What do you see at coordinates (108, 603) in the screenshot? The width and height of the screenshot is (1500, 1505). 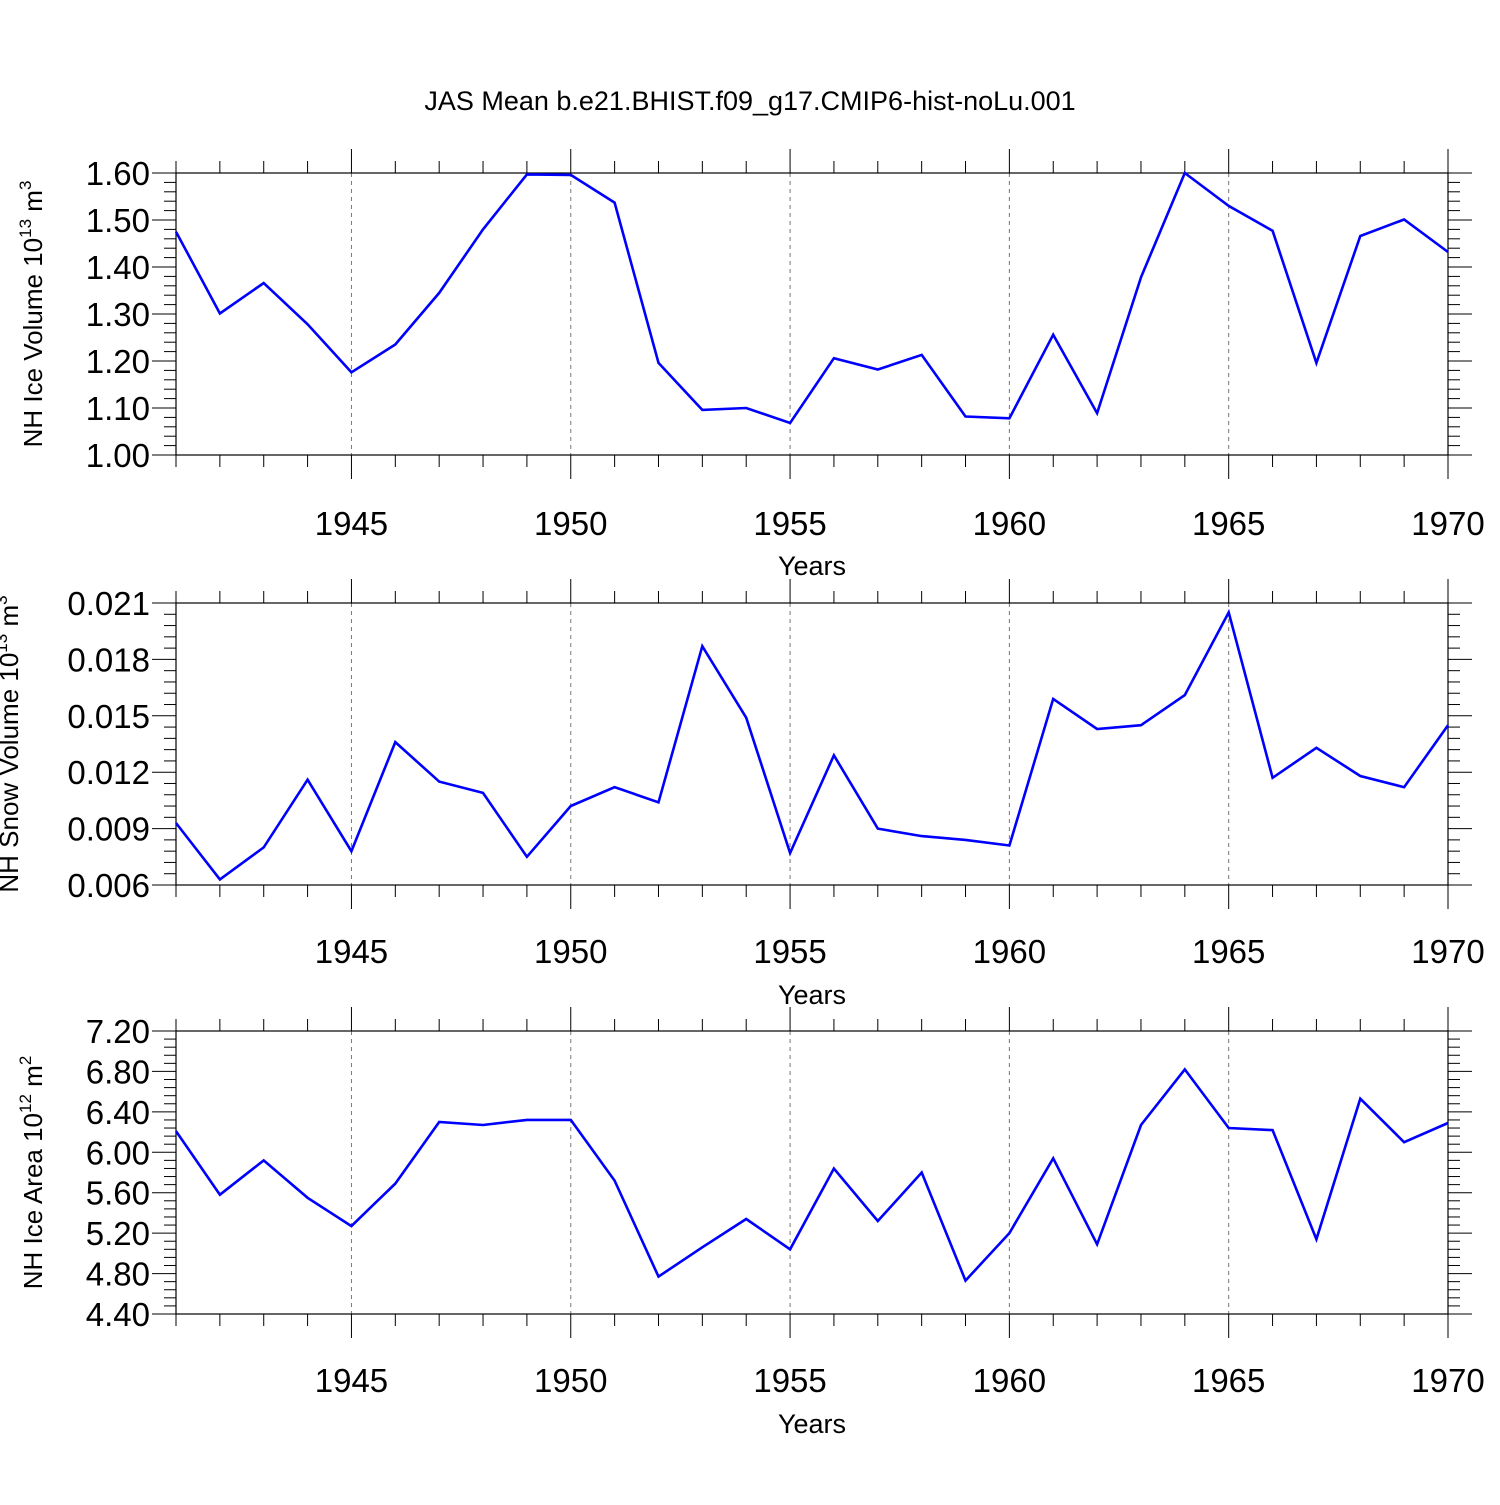 I see `y-tick-label: 0.021` at bounding box center [108, 603].